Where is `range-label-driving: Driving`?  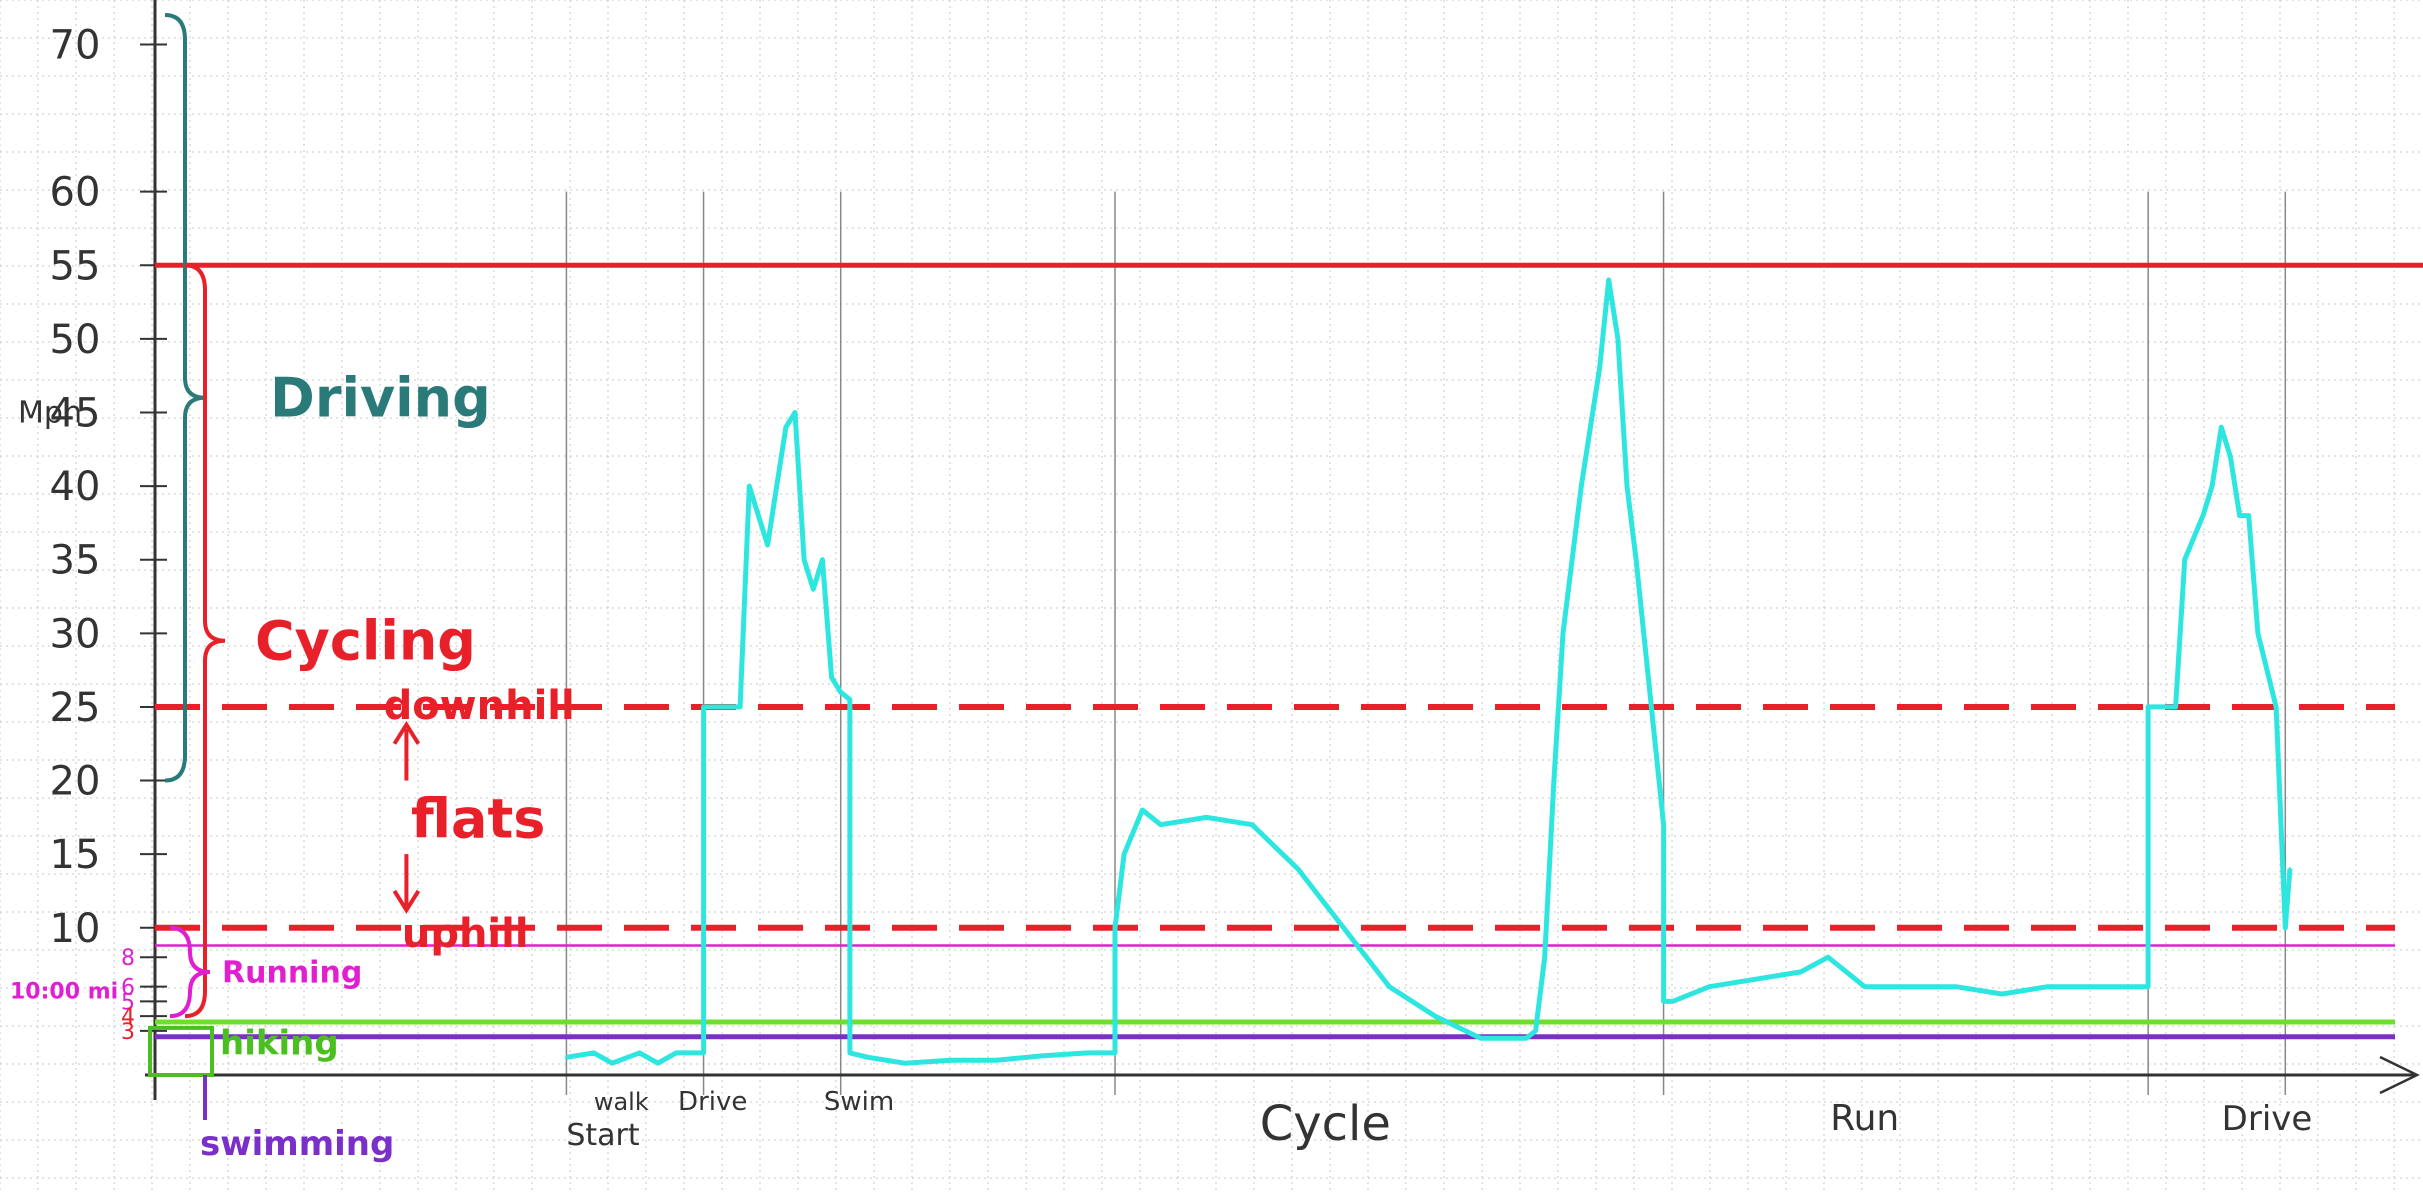
range-label-driving: Driving is located at coordinates (380, 398).